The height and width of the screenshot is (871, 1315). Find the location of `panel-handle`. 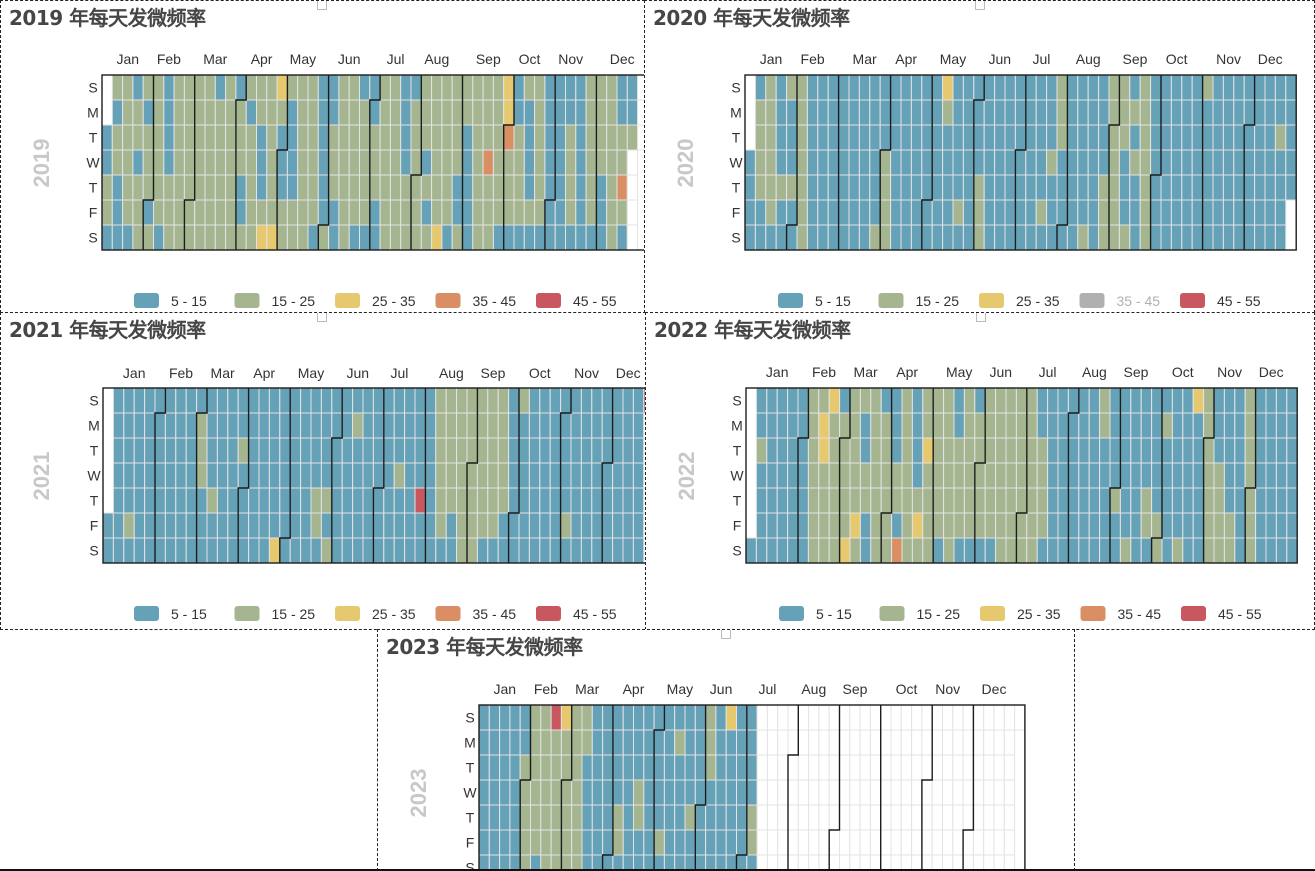

panel-handle is located at coordinates (322, 317).